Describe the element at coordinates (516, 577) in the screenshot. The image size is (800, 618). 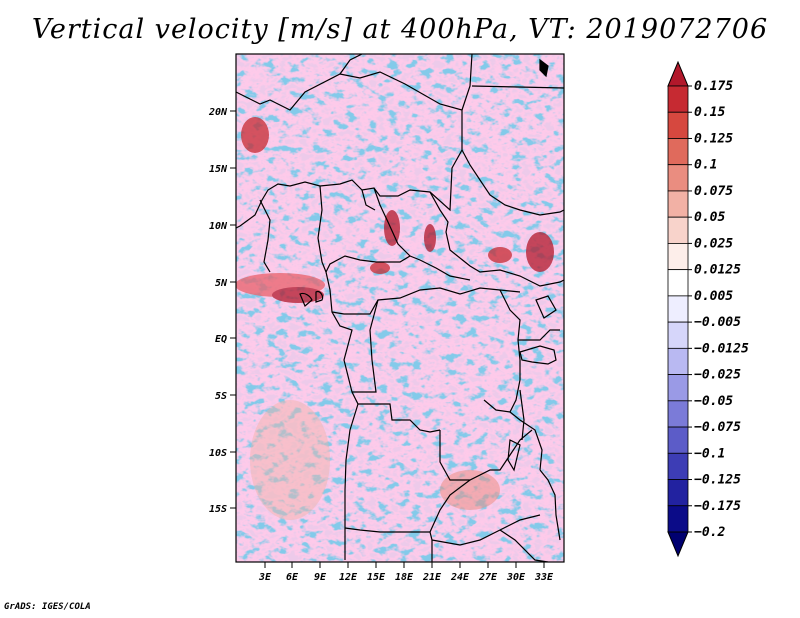
I see `lon-label: 30E` at that location.